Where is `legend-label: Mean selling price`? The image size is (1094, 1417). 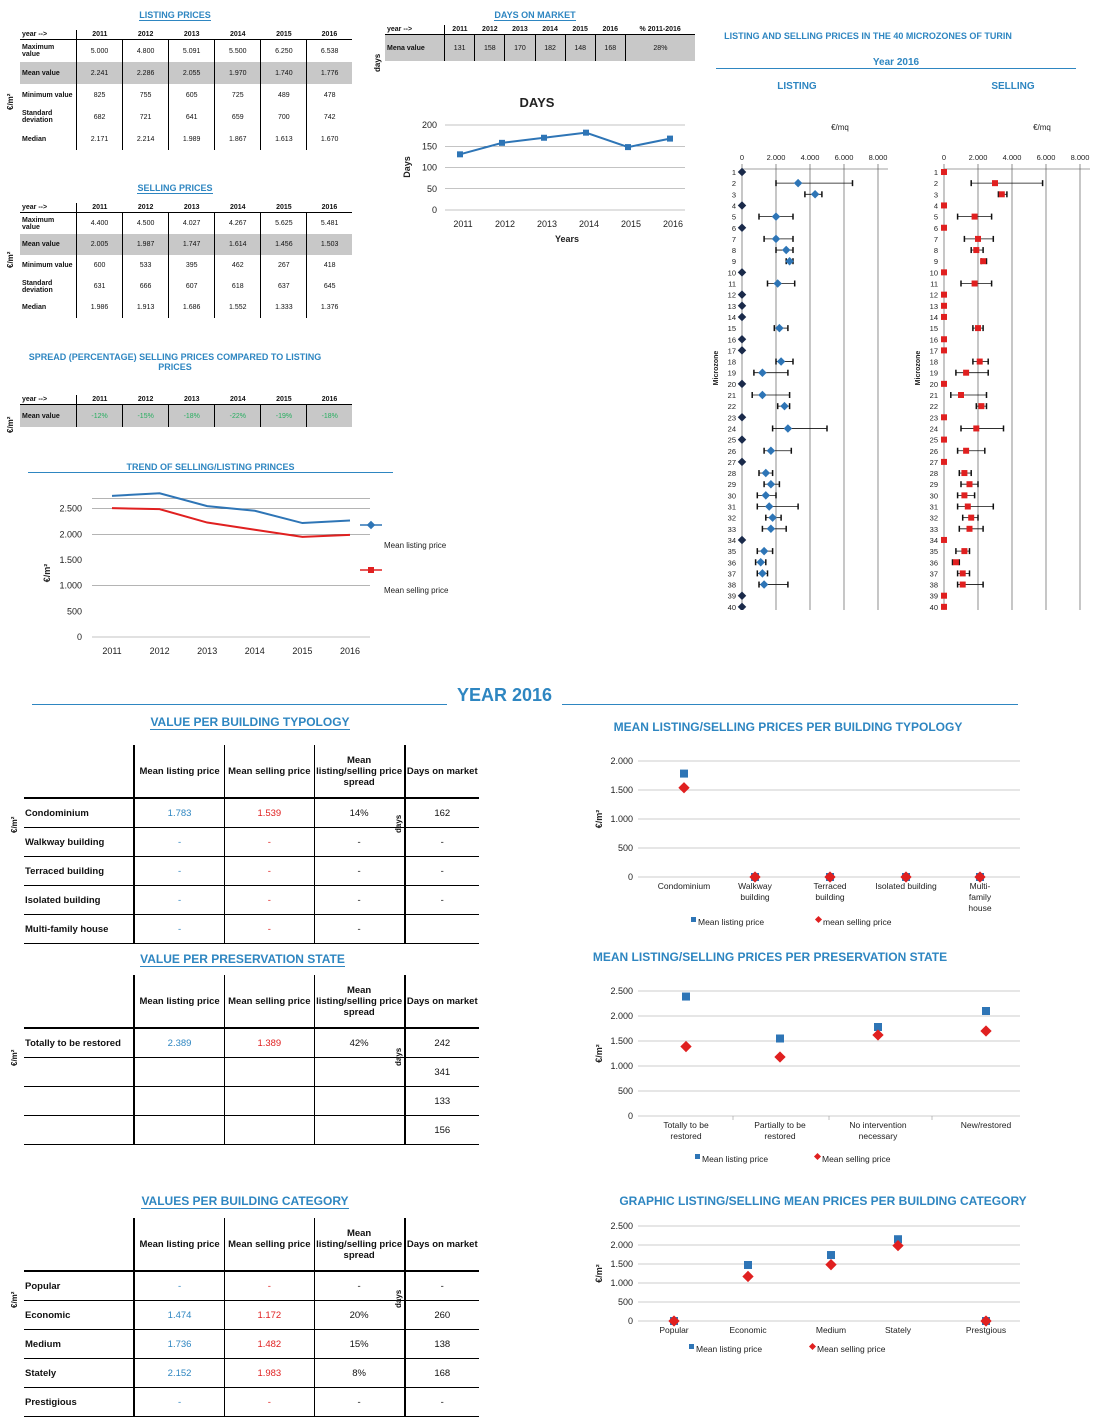
legend-label: Mean selling price is located at coordinates (416, 590).